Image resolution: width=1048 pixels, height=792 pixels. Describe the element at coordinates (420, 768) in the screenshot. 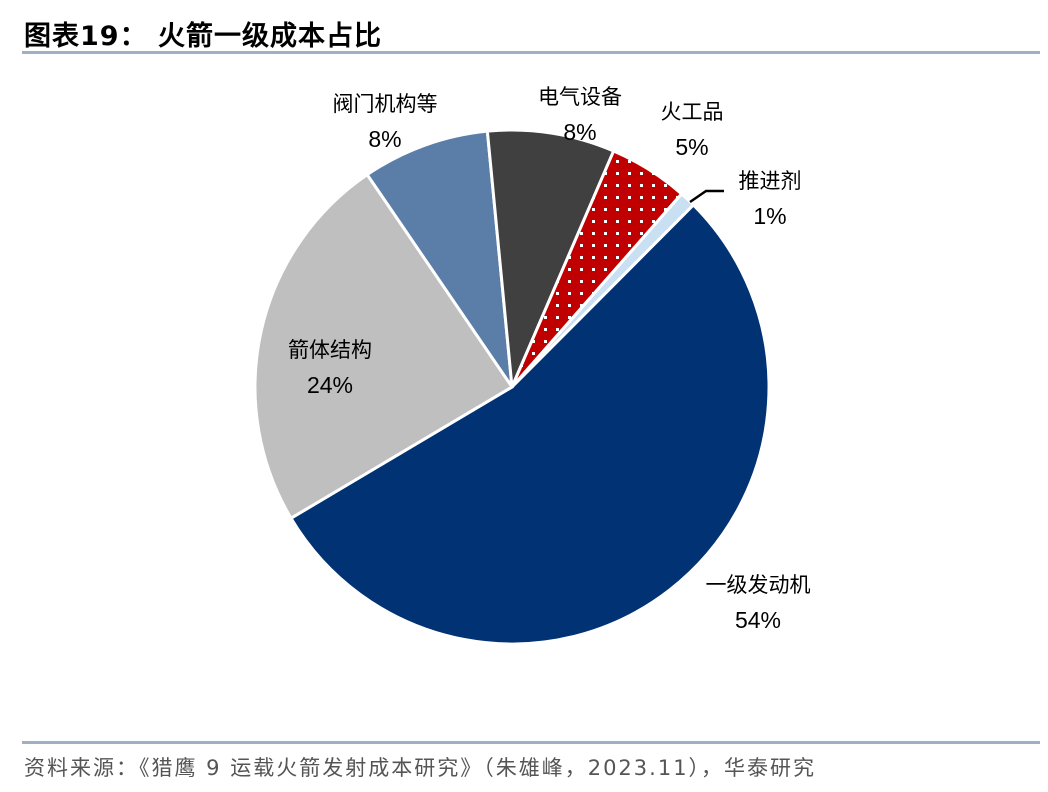

I see `source-note: 资料来源：《猎鹰 9 运载火箭发射成本研究》（朱雄峰，2023.11），华泰研究` at that location.